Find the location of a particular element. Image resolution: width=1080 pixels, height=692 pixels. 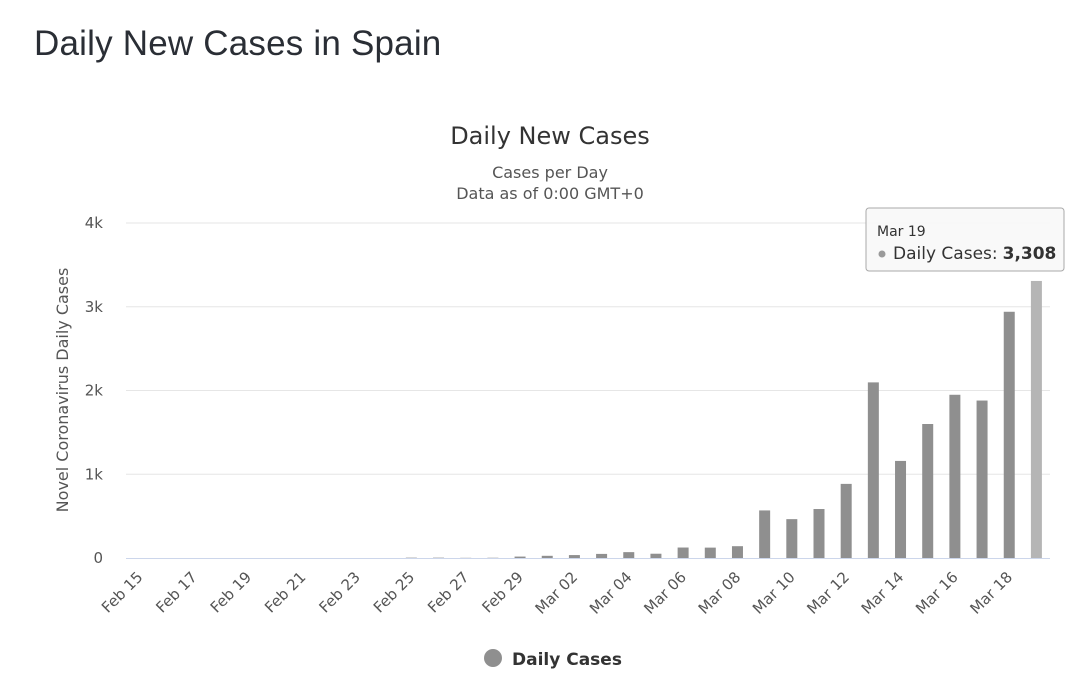

y-tick-label: 3k is located at coordinates (94, 307).